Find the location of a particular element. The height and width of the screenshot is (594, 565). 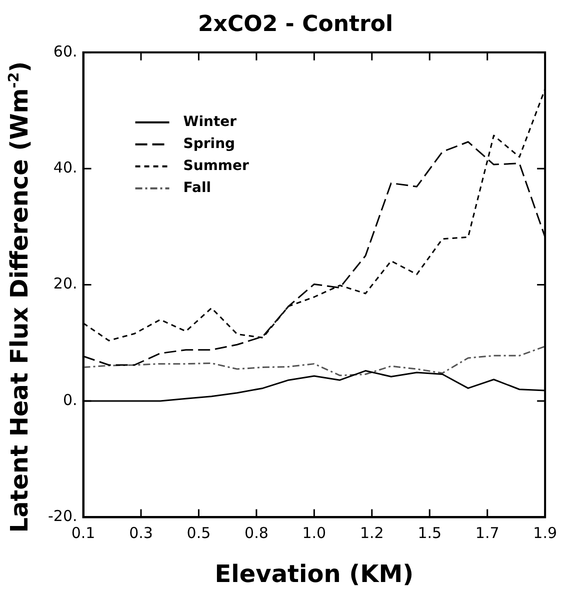

legend-label: Fall is located at coordinates (197, 188).